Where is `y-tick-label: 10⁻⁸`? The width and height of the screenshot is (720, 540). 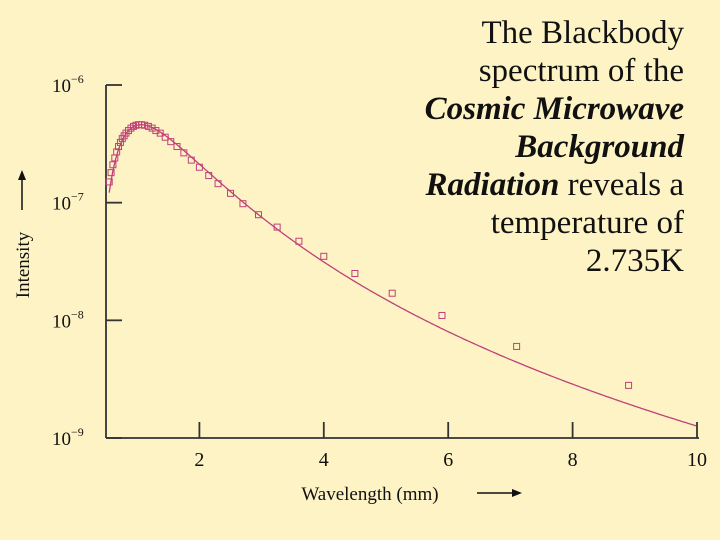
y-tick-label: 10⁻⁸ is located at coordinates (68, 319).